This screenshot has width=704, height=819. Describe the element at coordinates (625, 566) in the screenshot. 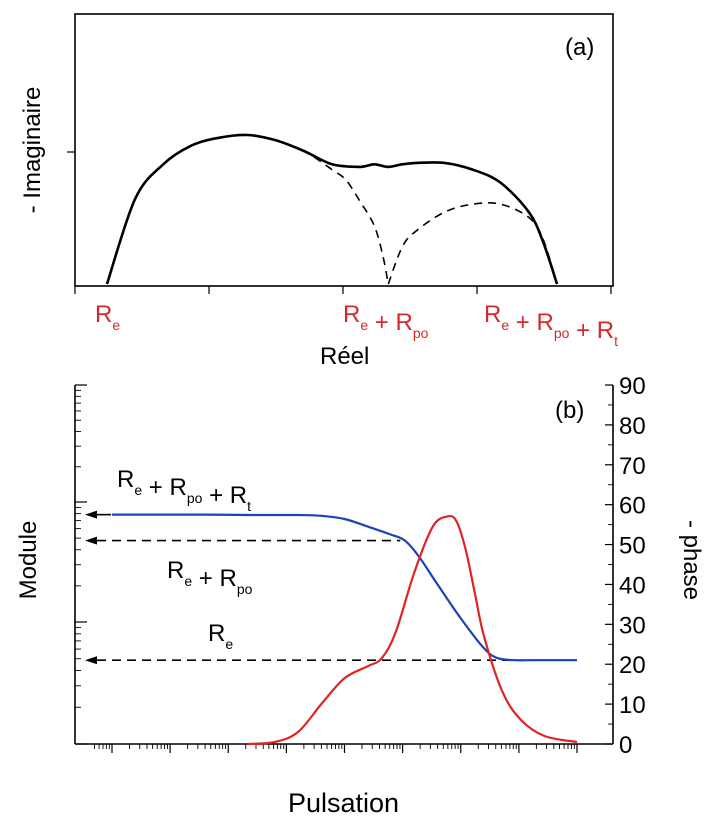

I see `panel-b-right-ticks: 0 10 20 30 40 50 60 70 80 90` at that location.